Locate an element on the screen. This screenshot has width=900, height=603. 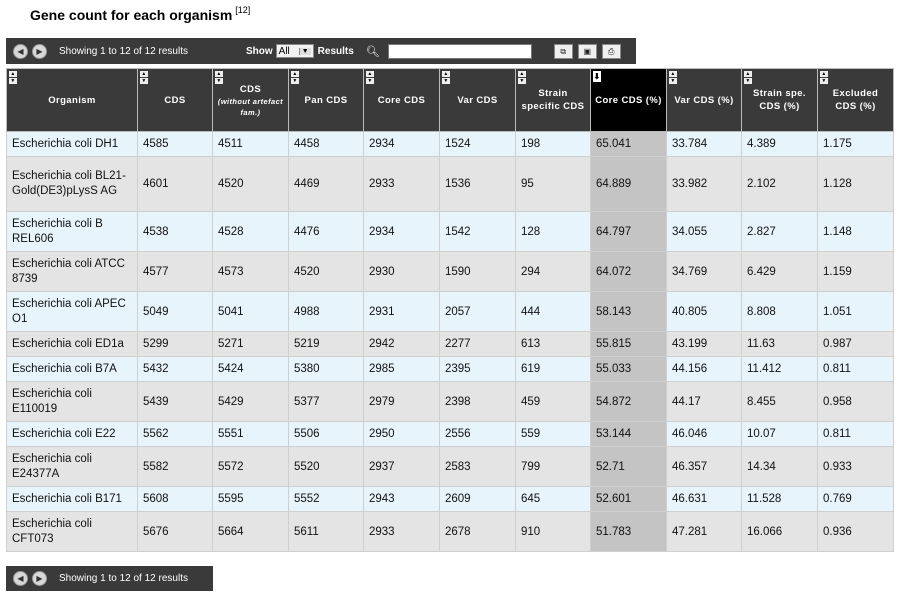
save-icon: ▣ is located at coordinates (587, 51).